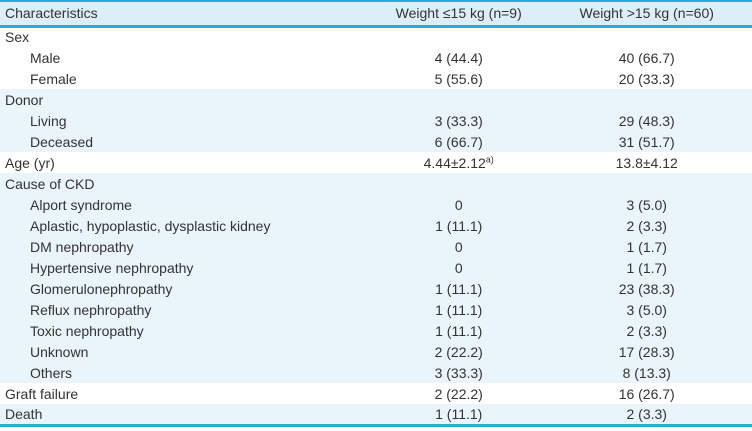  I want to click on value-weight-le15: 5 (55.6), so click(458, 78).